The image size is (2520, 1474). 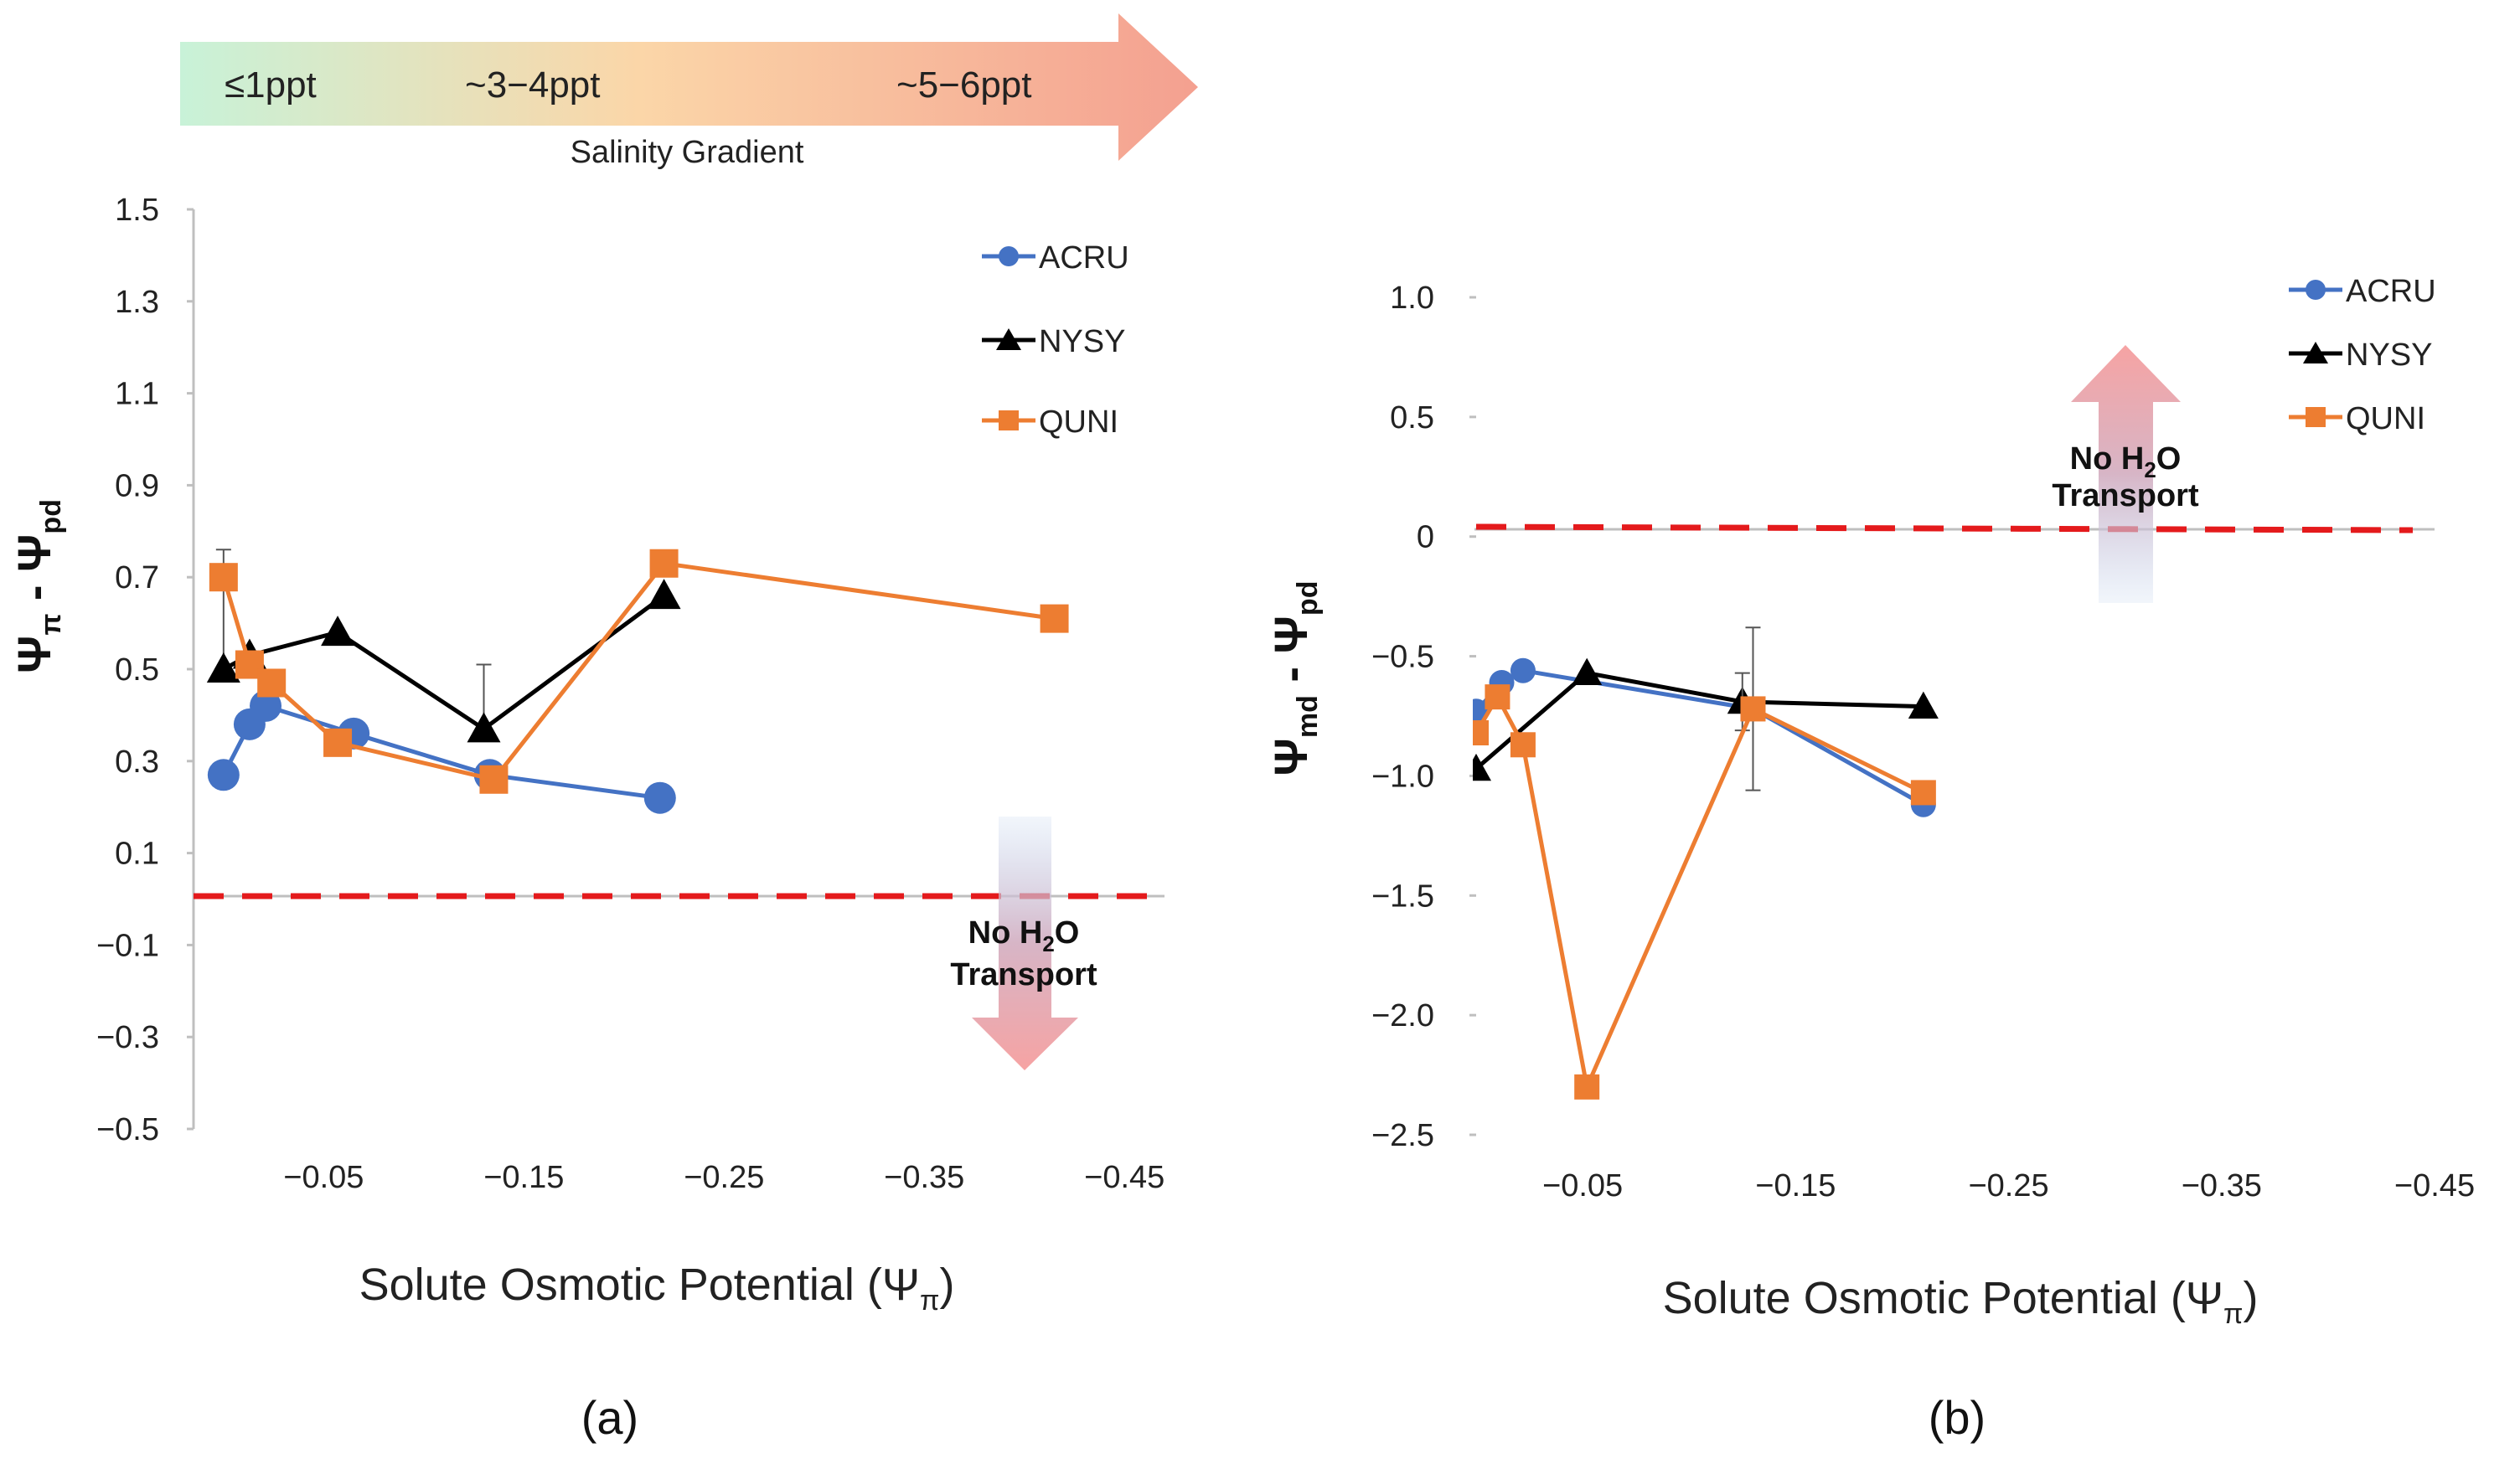 What do you see at coordinates (271, 85) in the screenshot?
I see `salinity-label-low: ≤1ppt` at bounding box center [271, 85].